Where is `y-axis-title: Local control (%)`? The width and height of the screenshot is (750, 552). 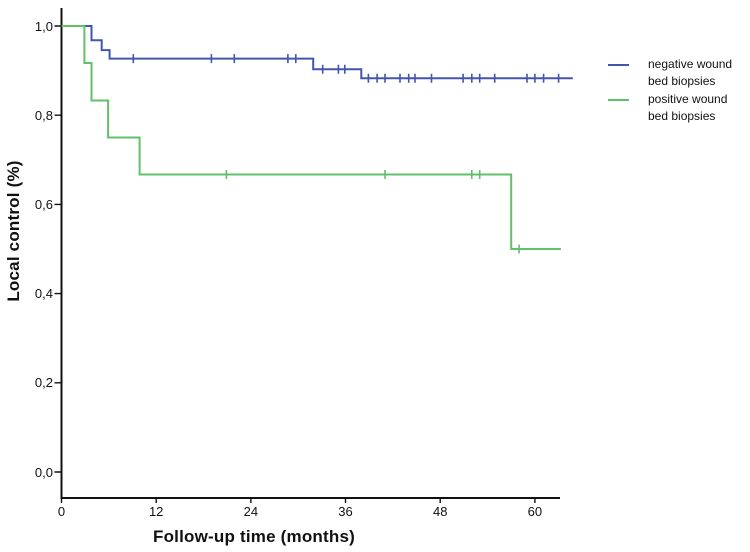
y-axis-title: Local control (%) is located at coordinates (13, 231).